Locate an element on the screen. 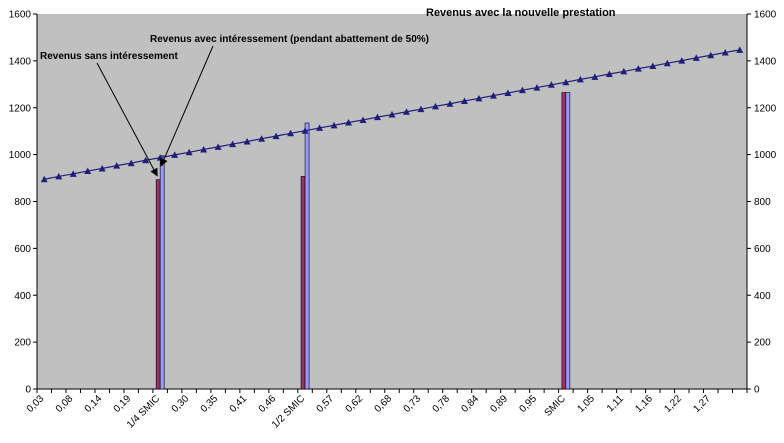 The image size is (784, 443). x-tick-label: 0,03 is located at coordinates (36, 404).